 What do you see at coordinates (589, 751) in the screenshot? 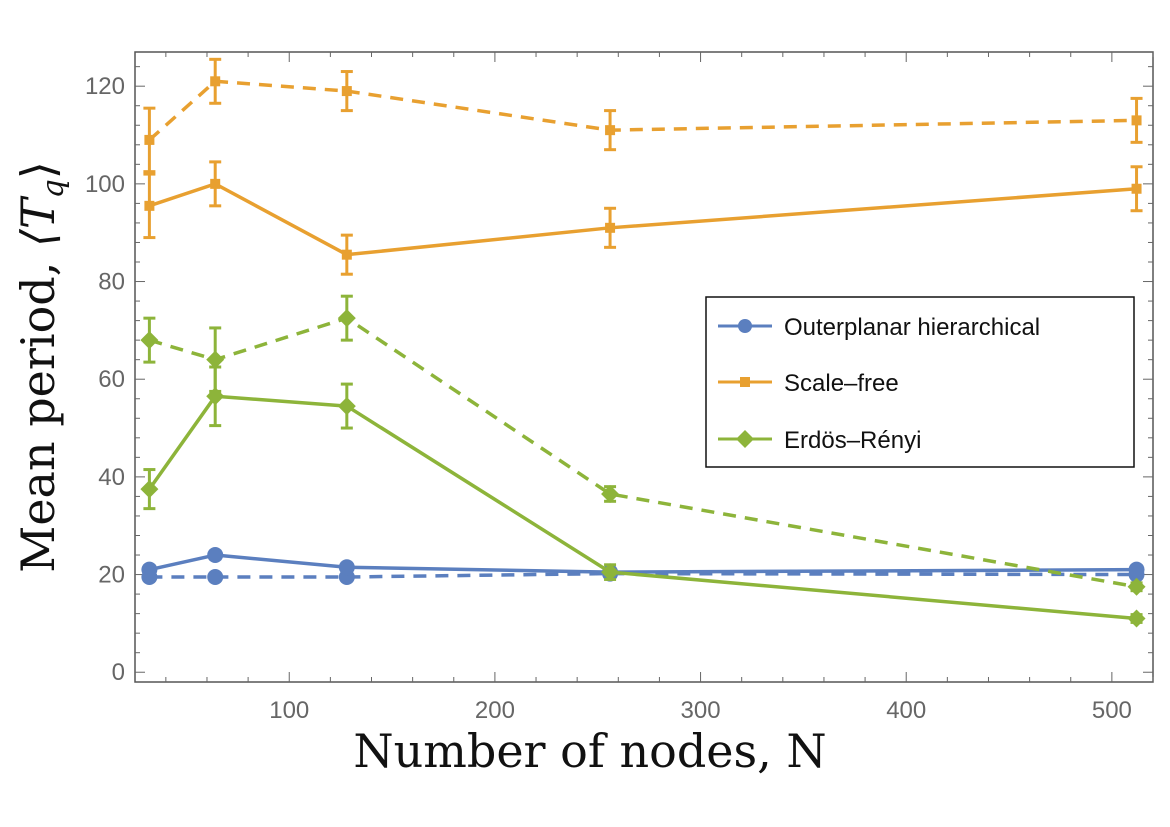
I see `x-axis-title: Number of nodes, N` at bounding box center [589, 751].